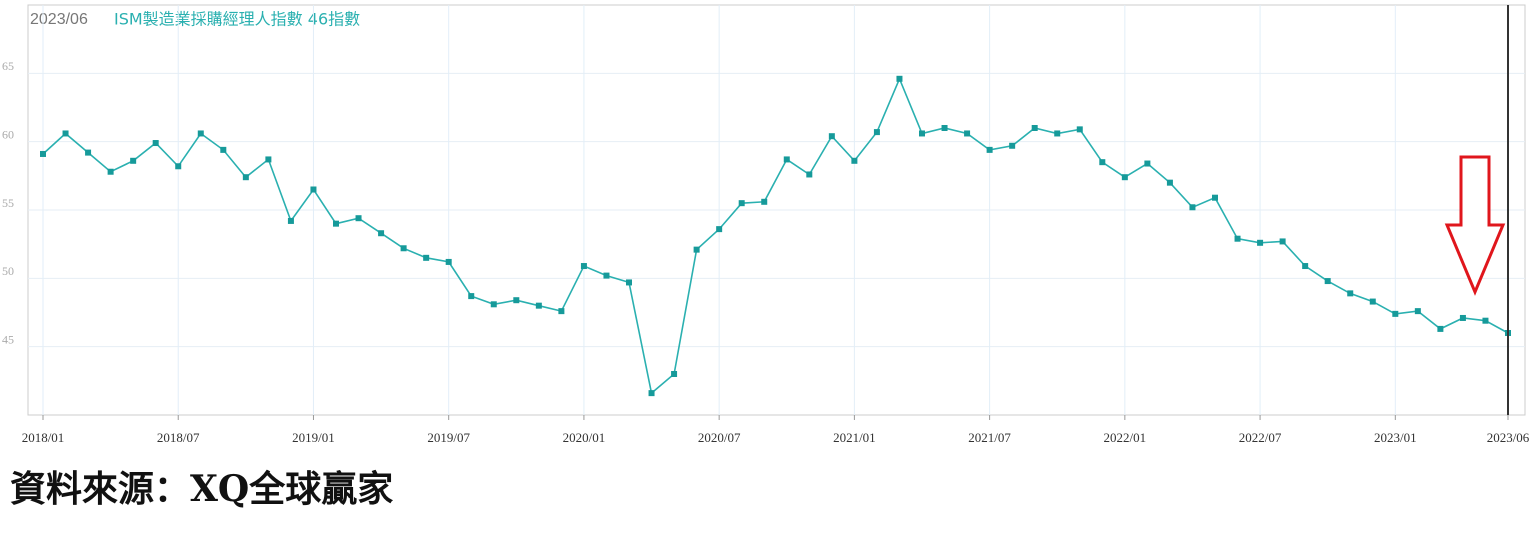  I want to click on x-tick-label: 2021/01, so click(854, 437).